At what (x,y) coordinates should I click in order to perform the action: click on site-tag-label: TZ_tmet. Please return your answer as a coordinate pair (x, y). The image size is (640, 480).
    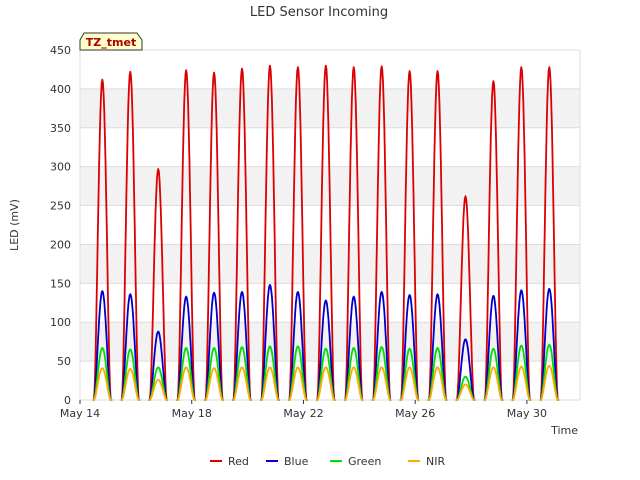
    Looking at the image, I should click on (111, 42).